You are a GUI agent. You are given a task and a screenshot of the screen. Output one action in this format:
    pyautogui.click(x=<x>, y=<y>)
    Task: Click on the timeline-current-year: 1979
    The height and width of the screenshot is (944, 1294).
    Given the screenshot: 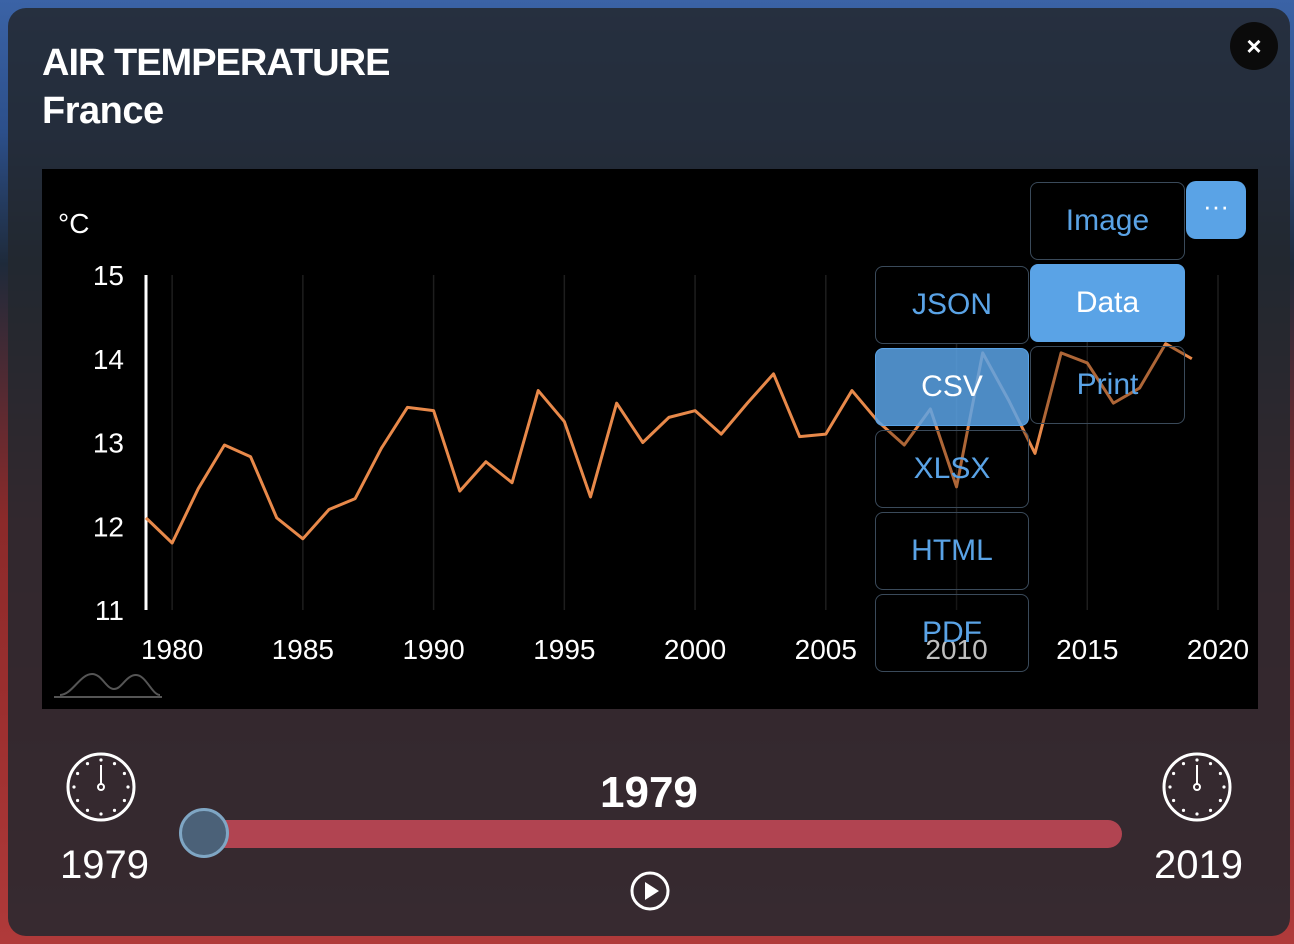 What is the action you would take?
    pyautogui.click(x=649, y=792)
    